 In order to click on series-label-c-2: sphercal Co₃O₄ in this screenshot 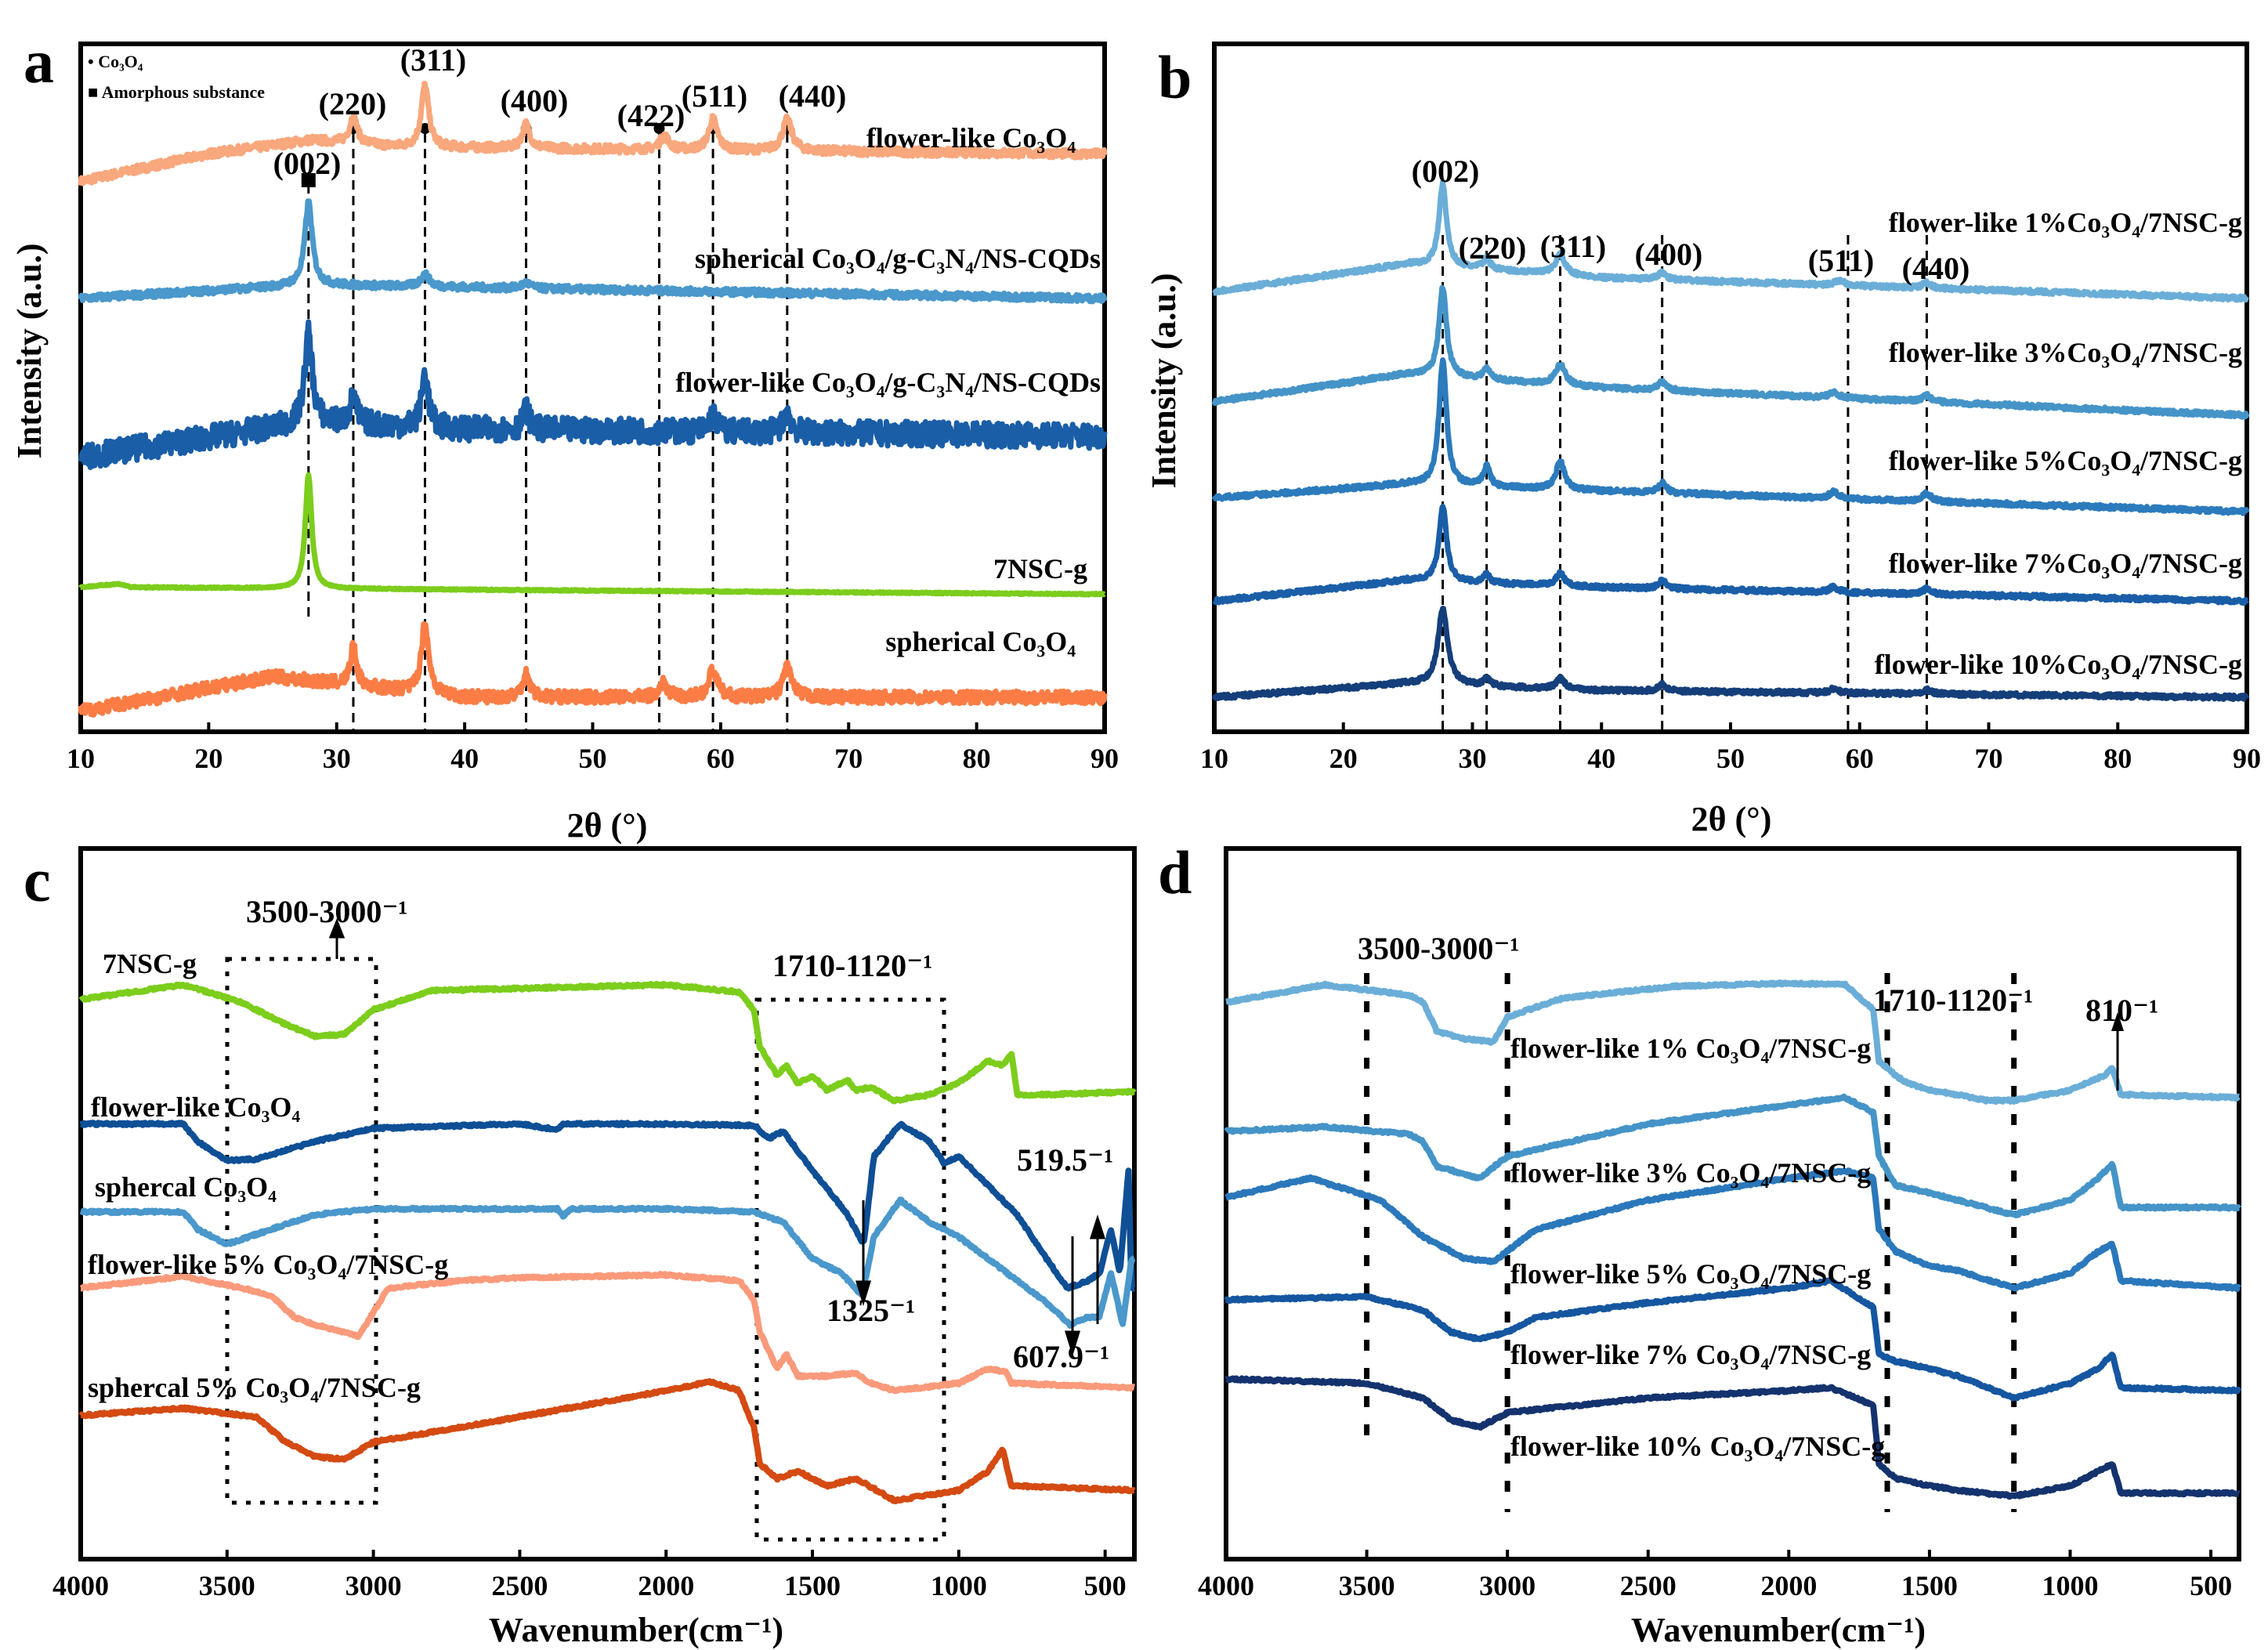, I will do `click(186, 1187)`.